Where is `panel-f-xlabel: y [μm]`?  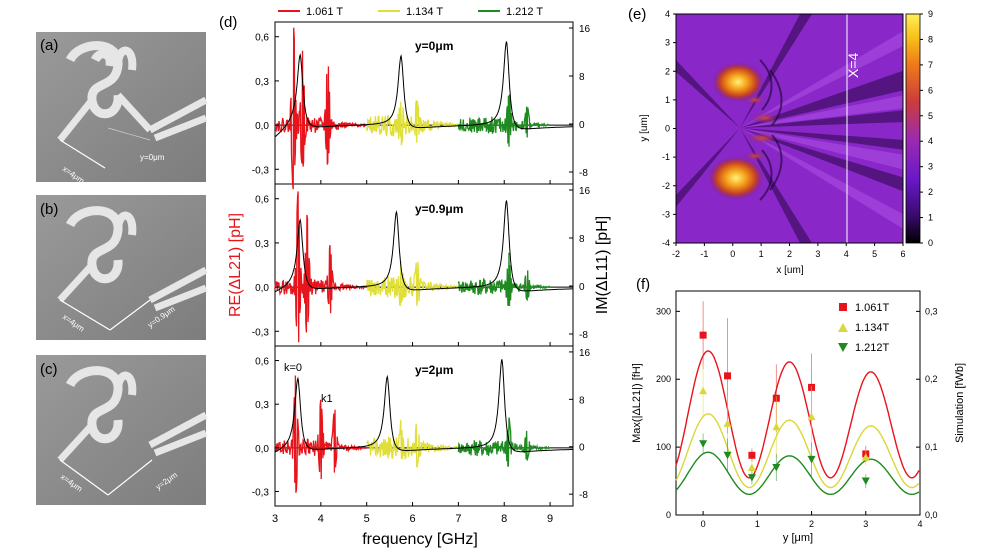 panel-f-xlabel: y [μm] is located at coordinates (798, 538).